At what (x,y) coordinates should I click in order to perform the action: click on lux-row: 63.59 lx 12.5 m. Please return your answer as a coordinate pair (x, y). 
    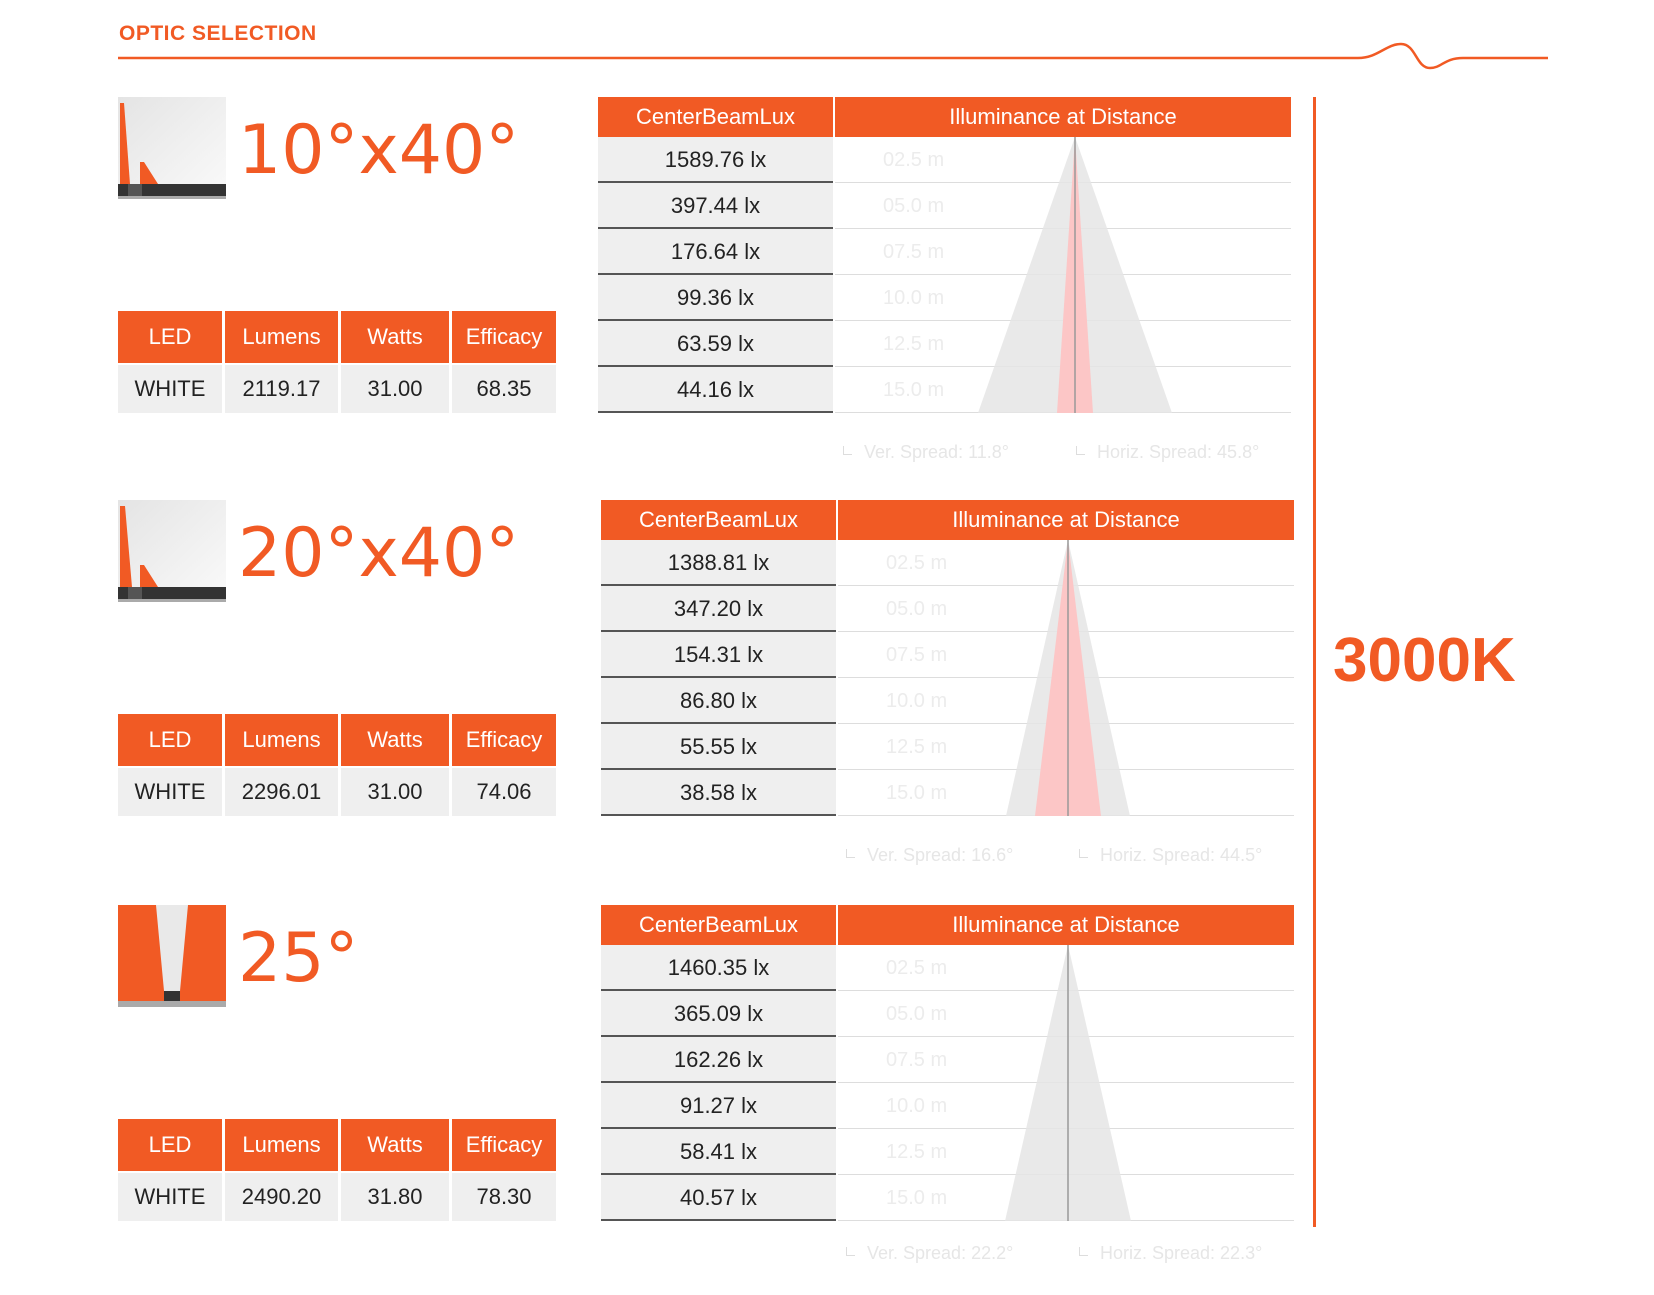
    Looking at the image, I should click on (944, 344).